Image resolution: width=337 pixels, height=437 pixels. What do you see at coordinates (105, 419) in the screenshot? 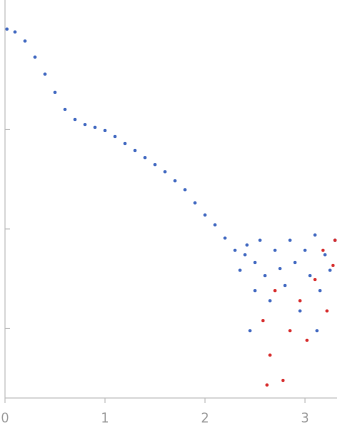
I see `x-tick-label: 1` at bounding box center [105, 419].